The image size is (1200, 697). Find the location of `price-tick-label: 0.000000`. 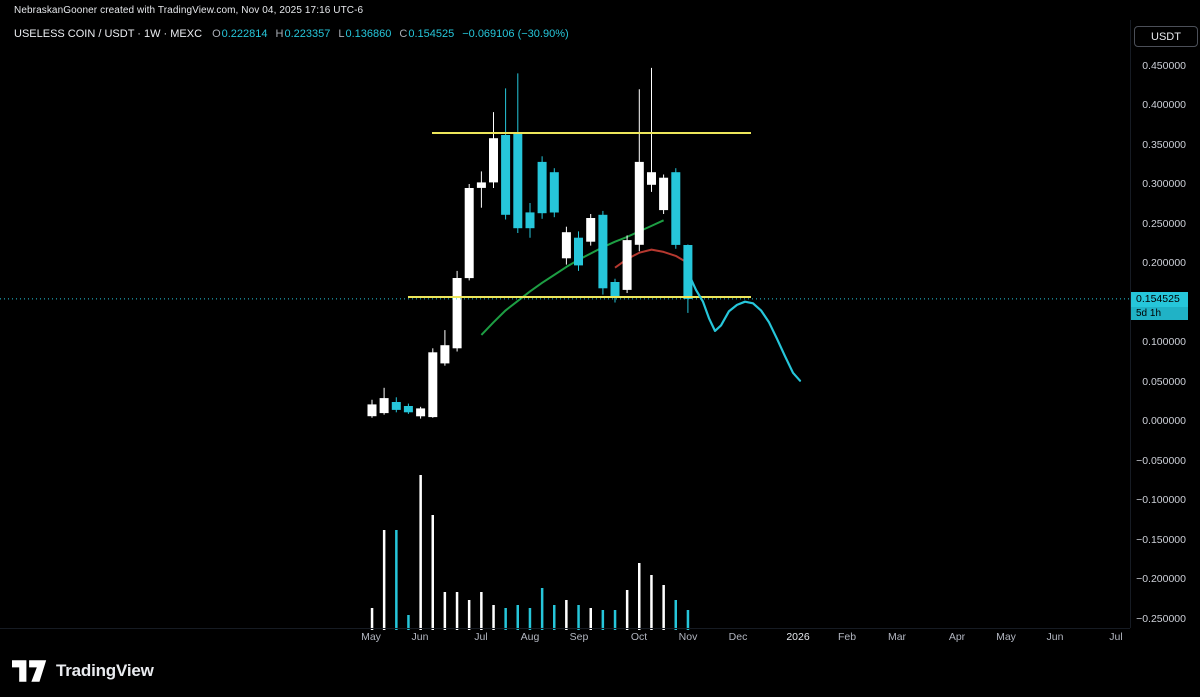

price-tick-label: 0.000000 is located at coordinates (1164, 421).